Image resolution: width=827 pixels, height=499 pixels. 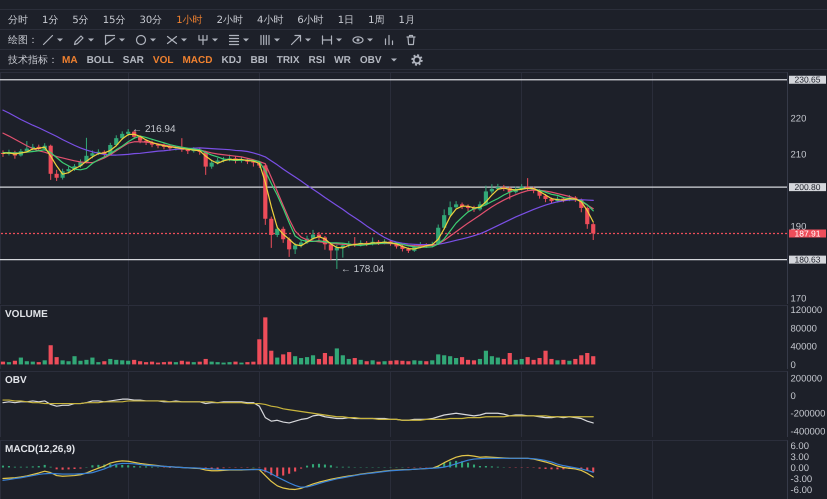 I want to click on text: WR, so click(x=342, y=60).